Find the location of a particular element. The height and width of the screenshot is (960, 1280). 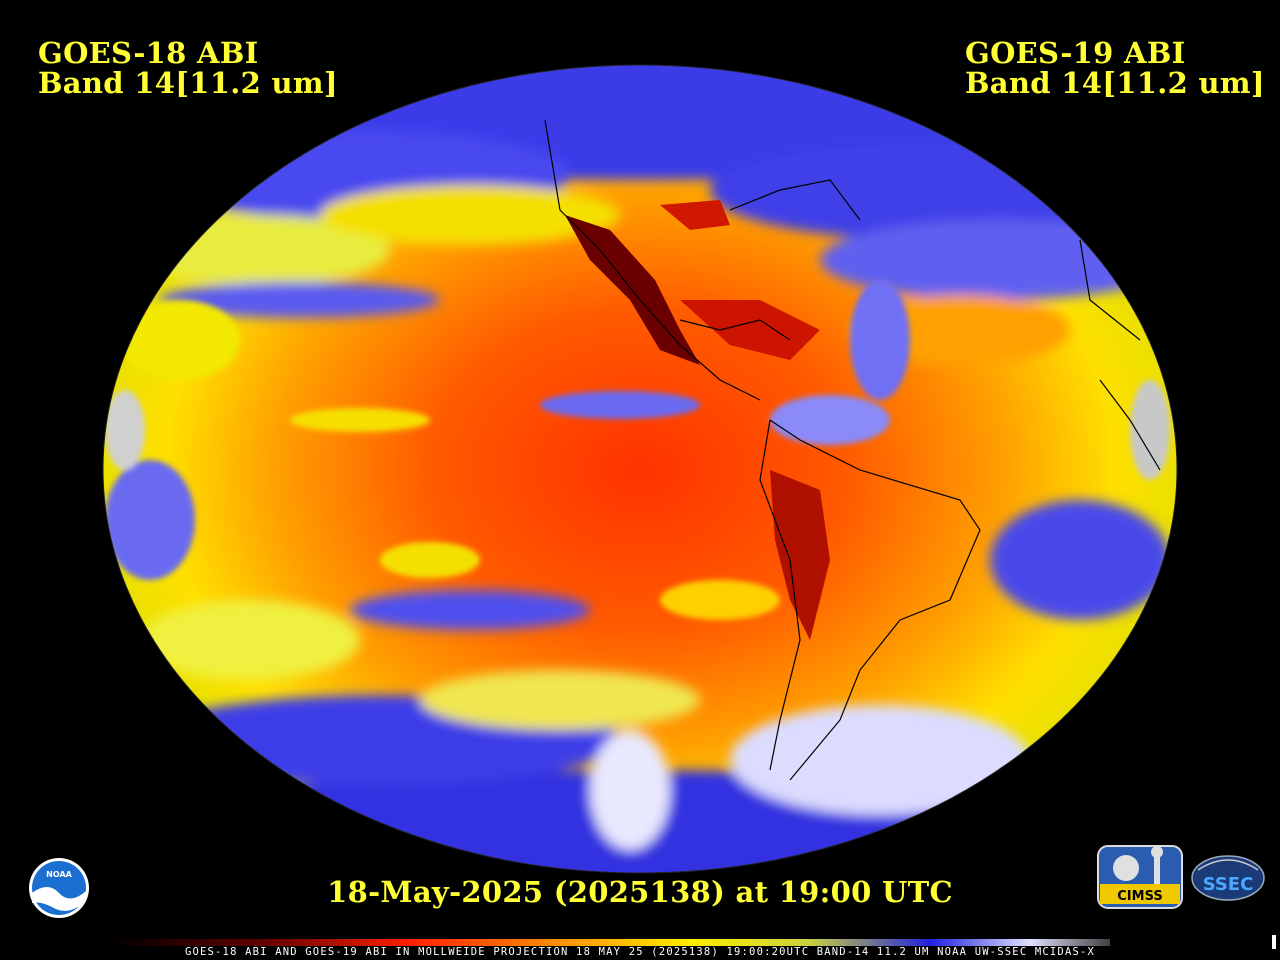

temperature-colorbar is located at coordinates (610, 942).